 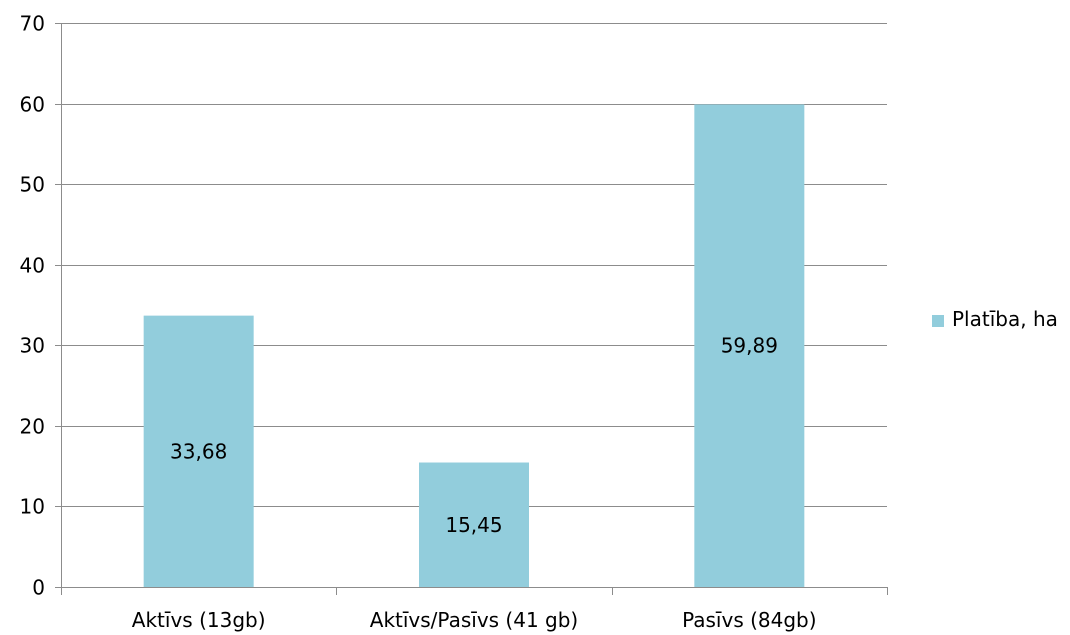 What do you see at coordinates (32, 24) in the screenshot?
I see `y-tick-label: 70` at bounding box center [32, 24].